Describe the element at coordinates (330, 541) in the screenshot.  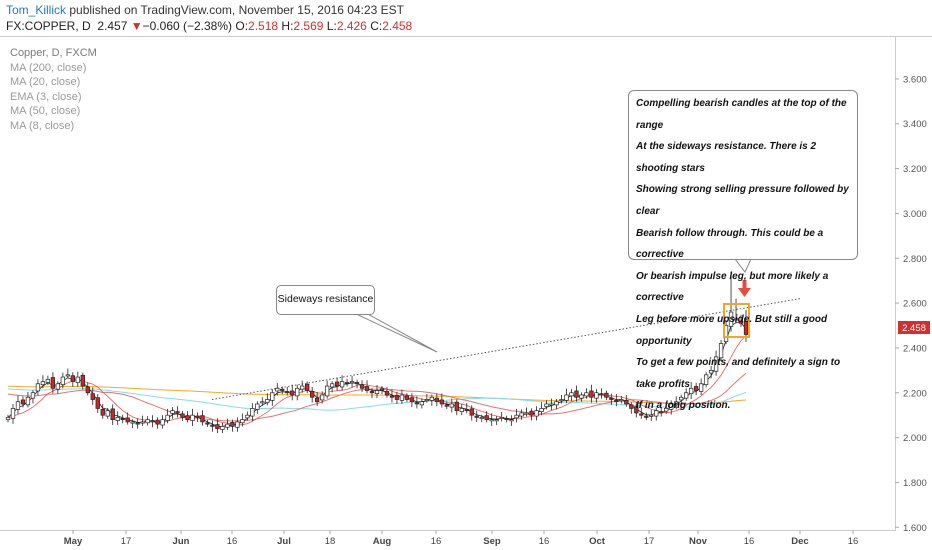
I see `x-tick-label: 18` at that location.